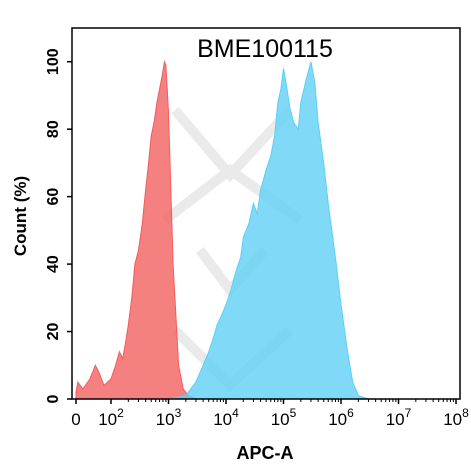 This screenshot has height=473, width=471. I want to click on x-tick-label: 10², so click(111, 417).